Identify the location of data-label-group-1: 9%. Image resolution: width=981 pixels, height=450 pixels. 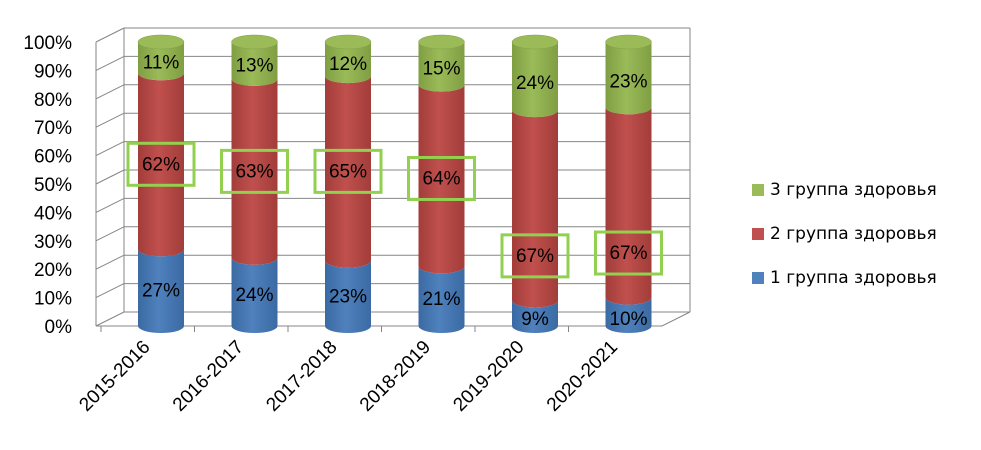
(535, 319).